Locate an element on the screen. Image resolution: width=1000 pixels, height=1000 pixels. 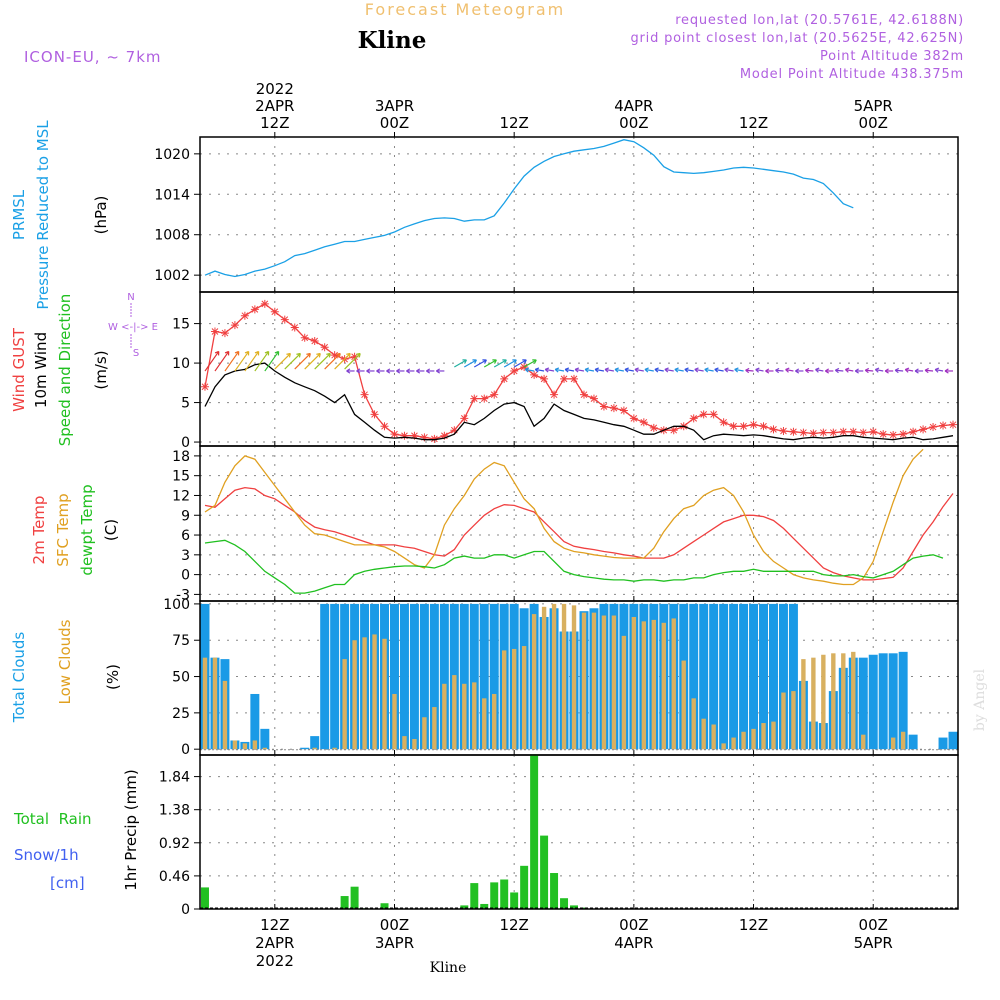
wind-unit: (m/s) is located at coordinates (101, 369).